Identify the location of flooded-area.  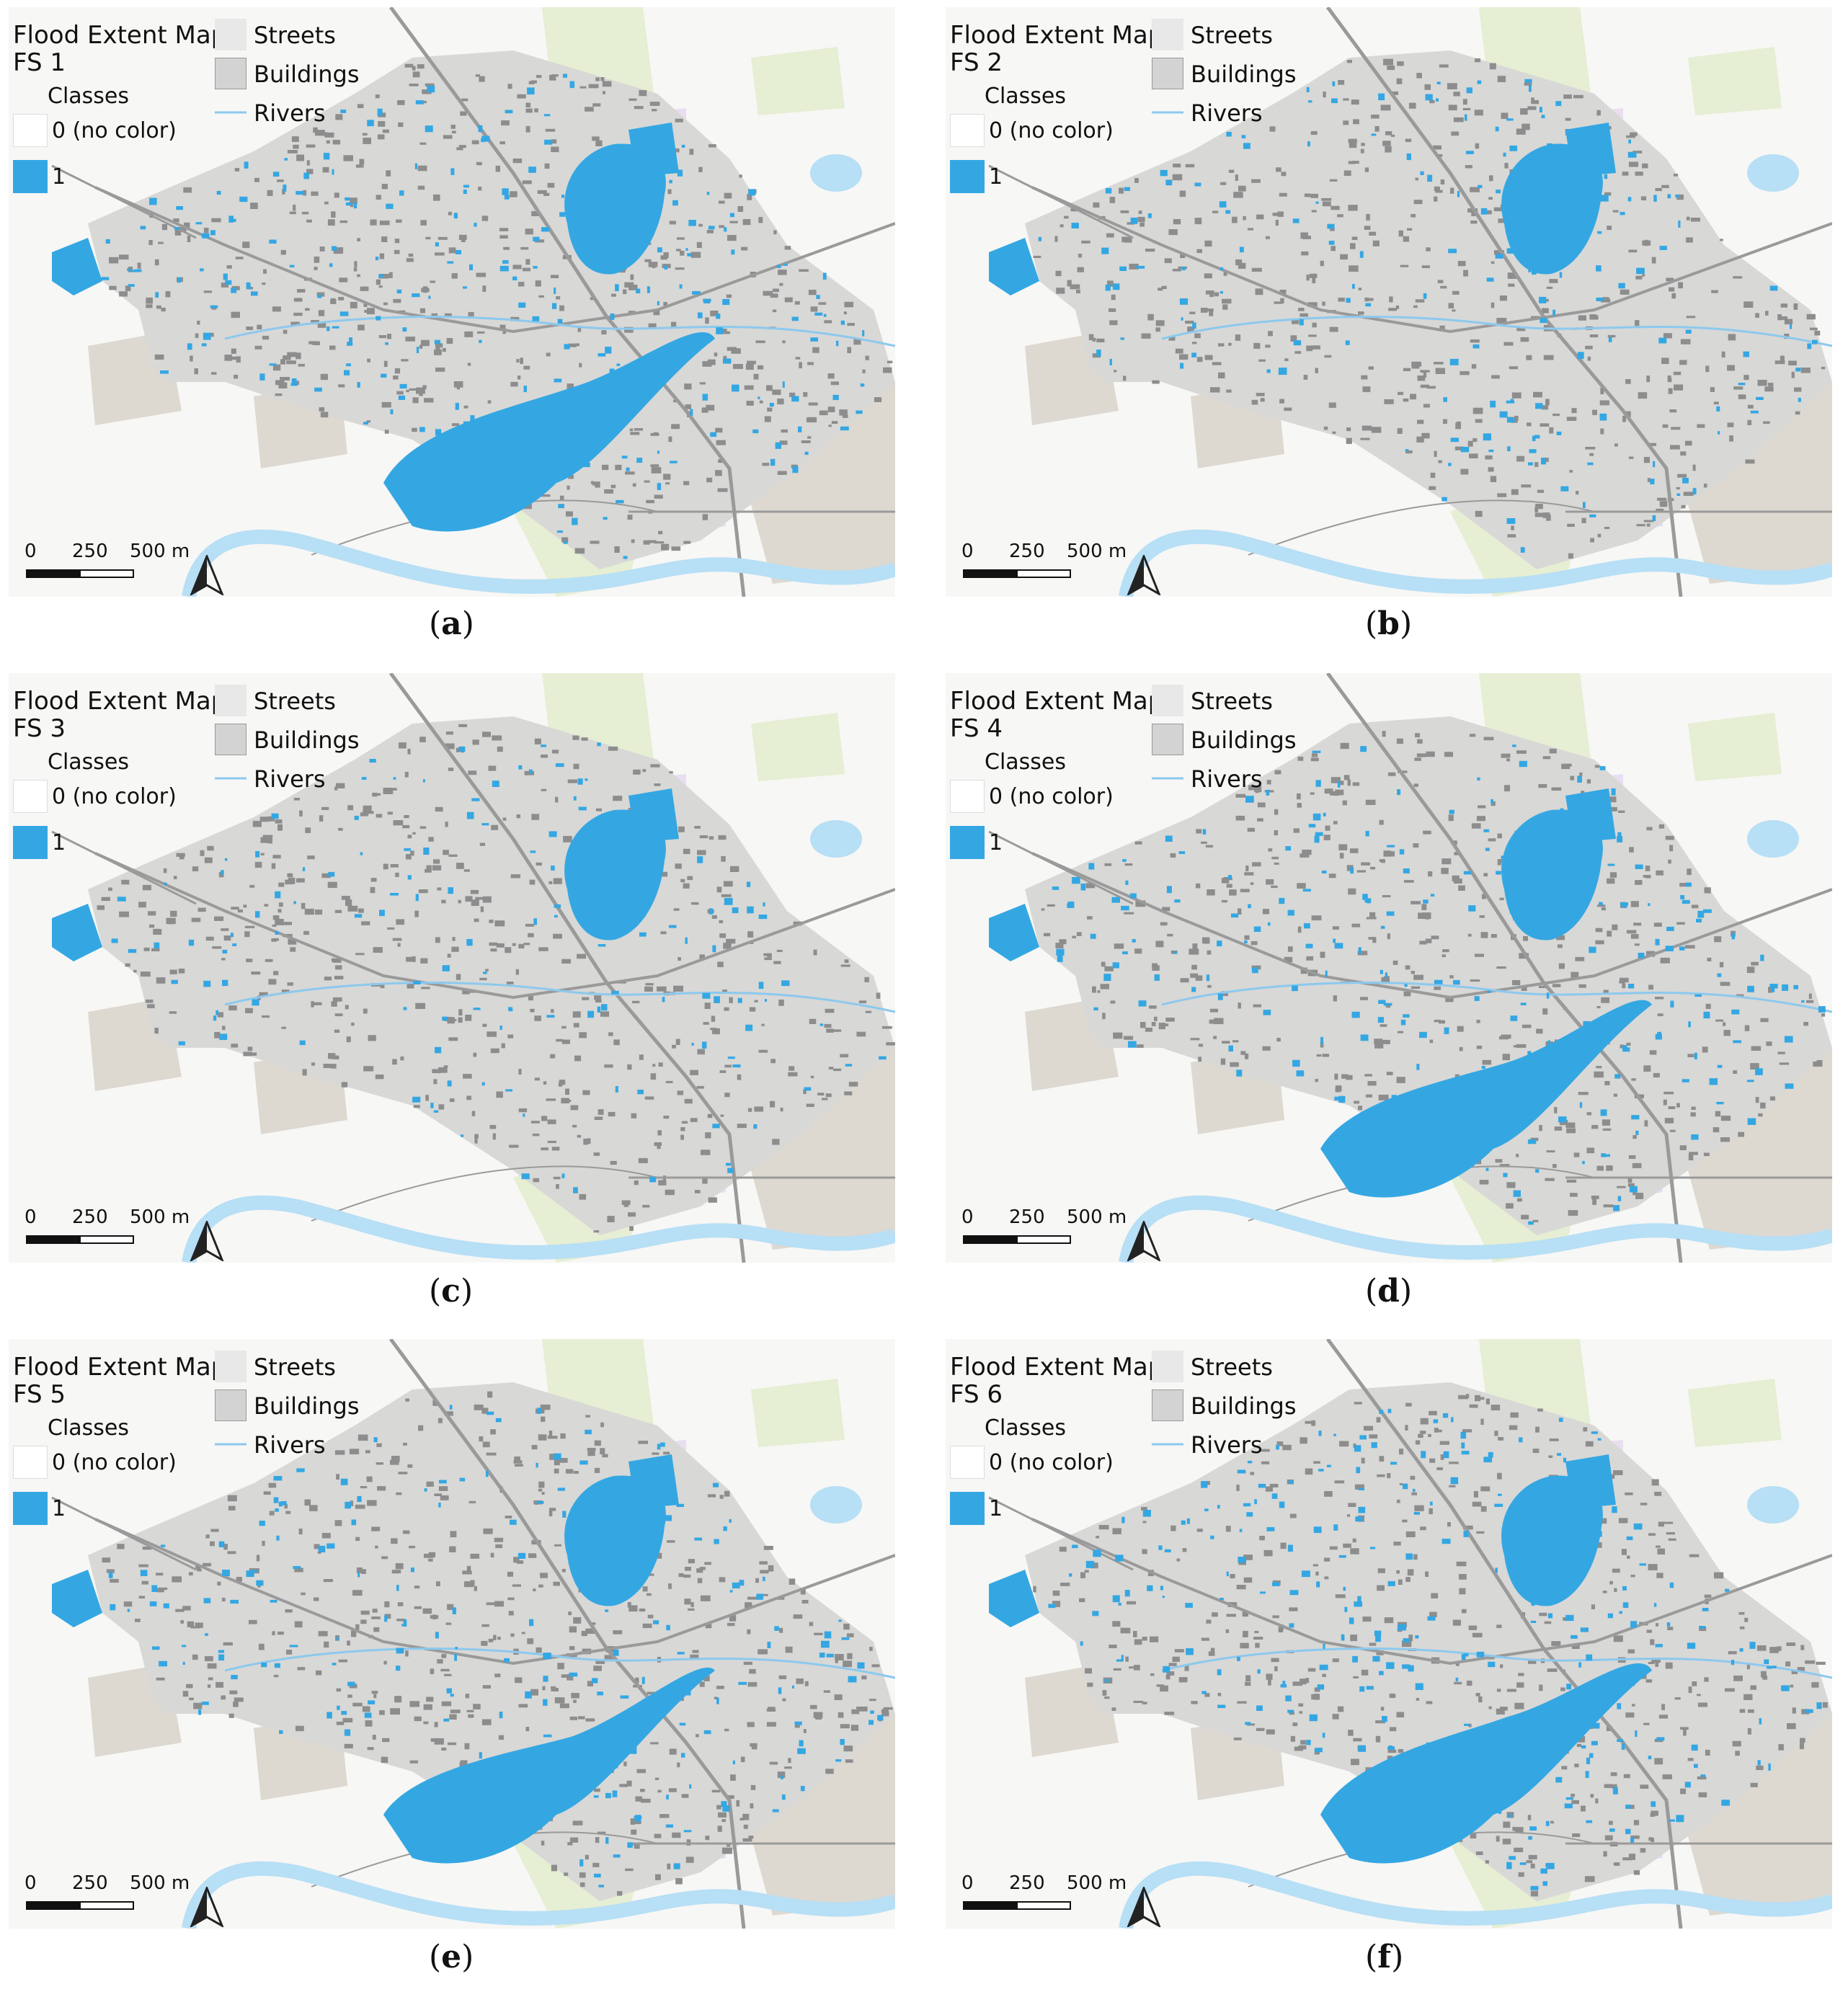
(77, 266).